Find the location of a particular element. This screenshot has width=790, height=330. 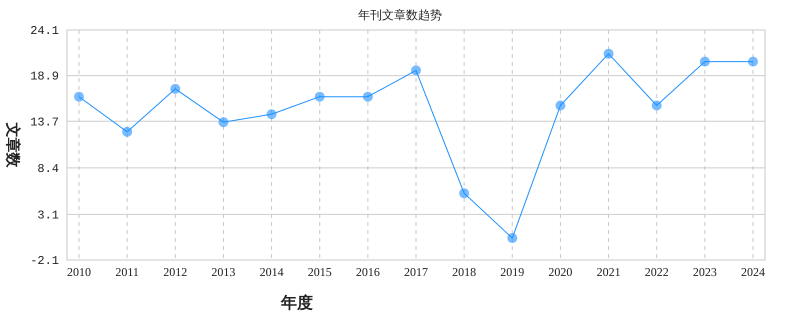

x-tick-label: 2019 is located at coordinates (512, 272).